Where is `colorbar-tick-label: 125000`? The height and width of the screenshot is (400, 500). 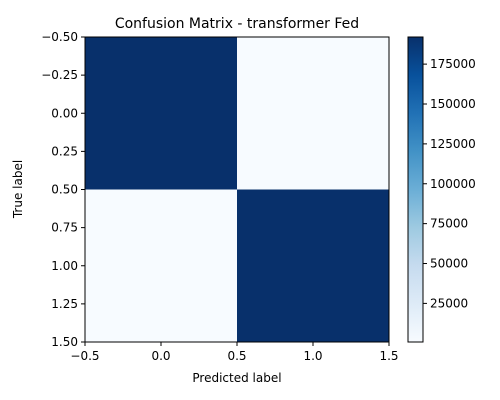 colorbar-tick-label: 125000 is located at coordinates (453, 144).